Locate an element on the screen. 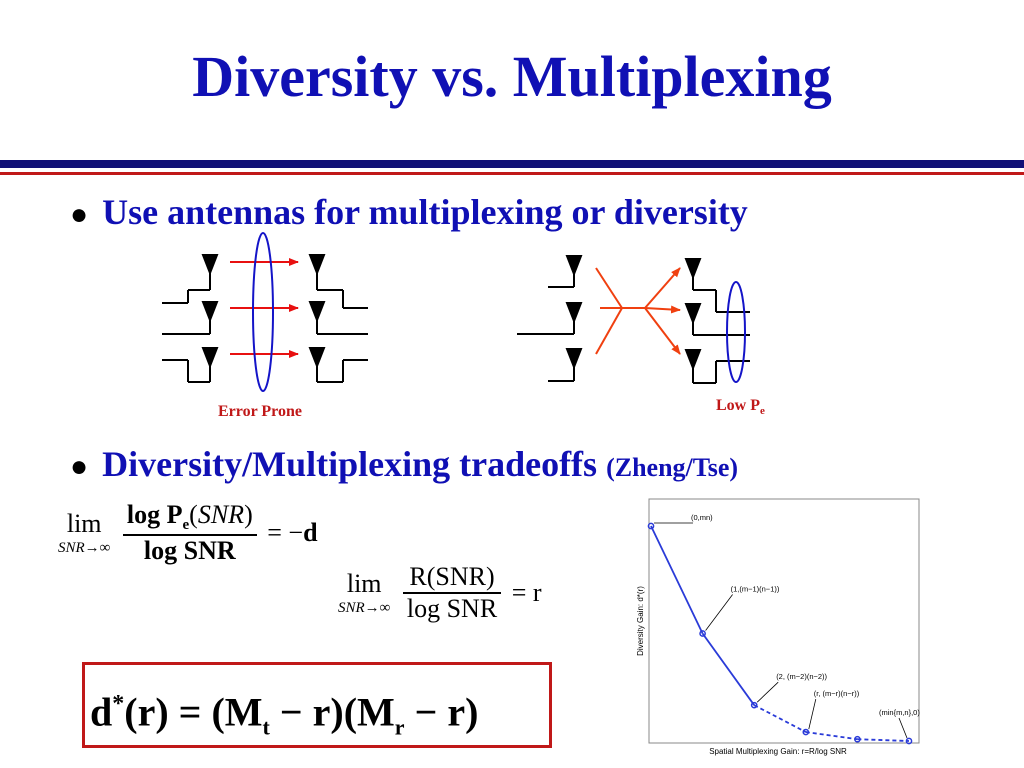 The height and width of the screenshot is (768, 1024). eq1-lim-sub: SNR→∞ is located at coordinates (84, 547).